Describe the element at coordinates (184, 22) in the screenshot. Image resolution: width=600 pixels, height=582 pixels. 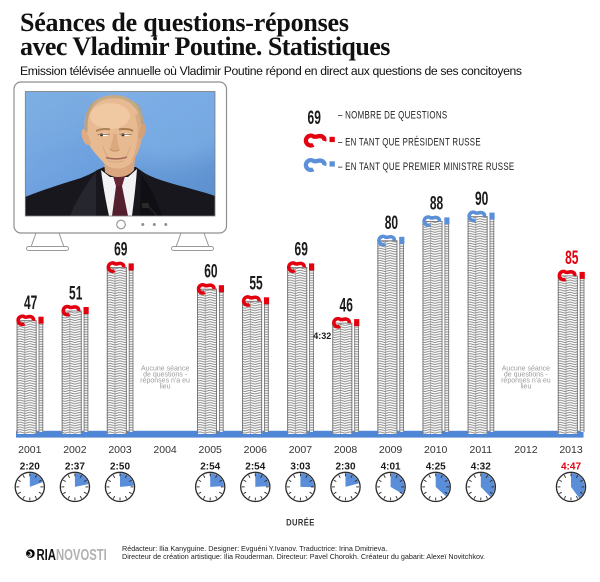
I see `svg-text: Séances de questions-réponses` at that location.